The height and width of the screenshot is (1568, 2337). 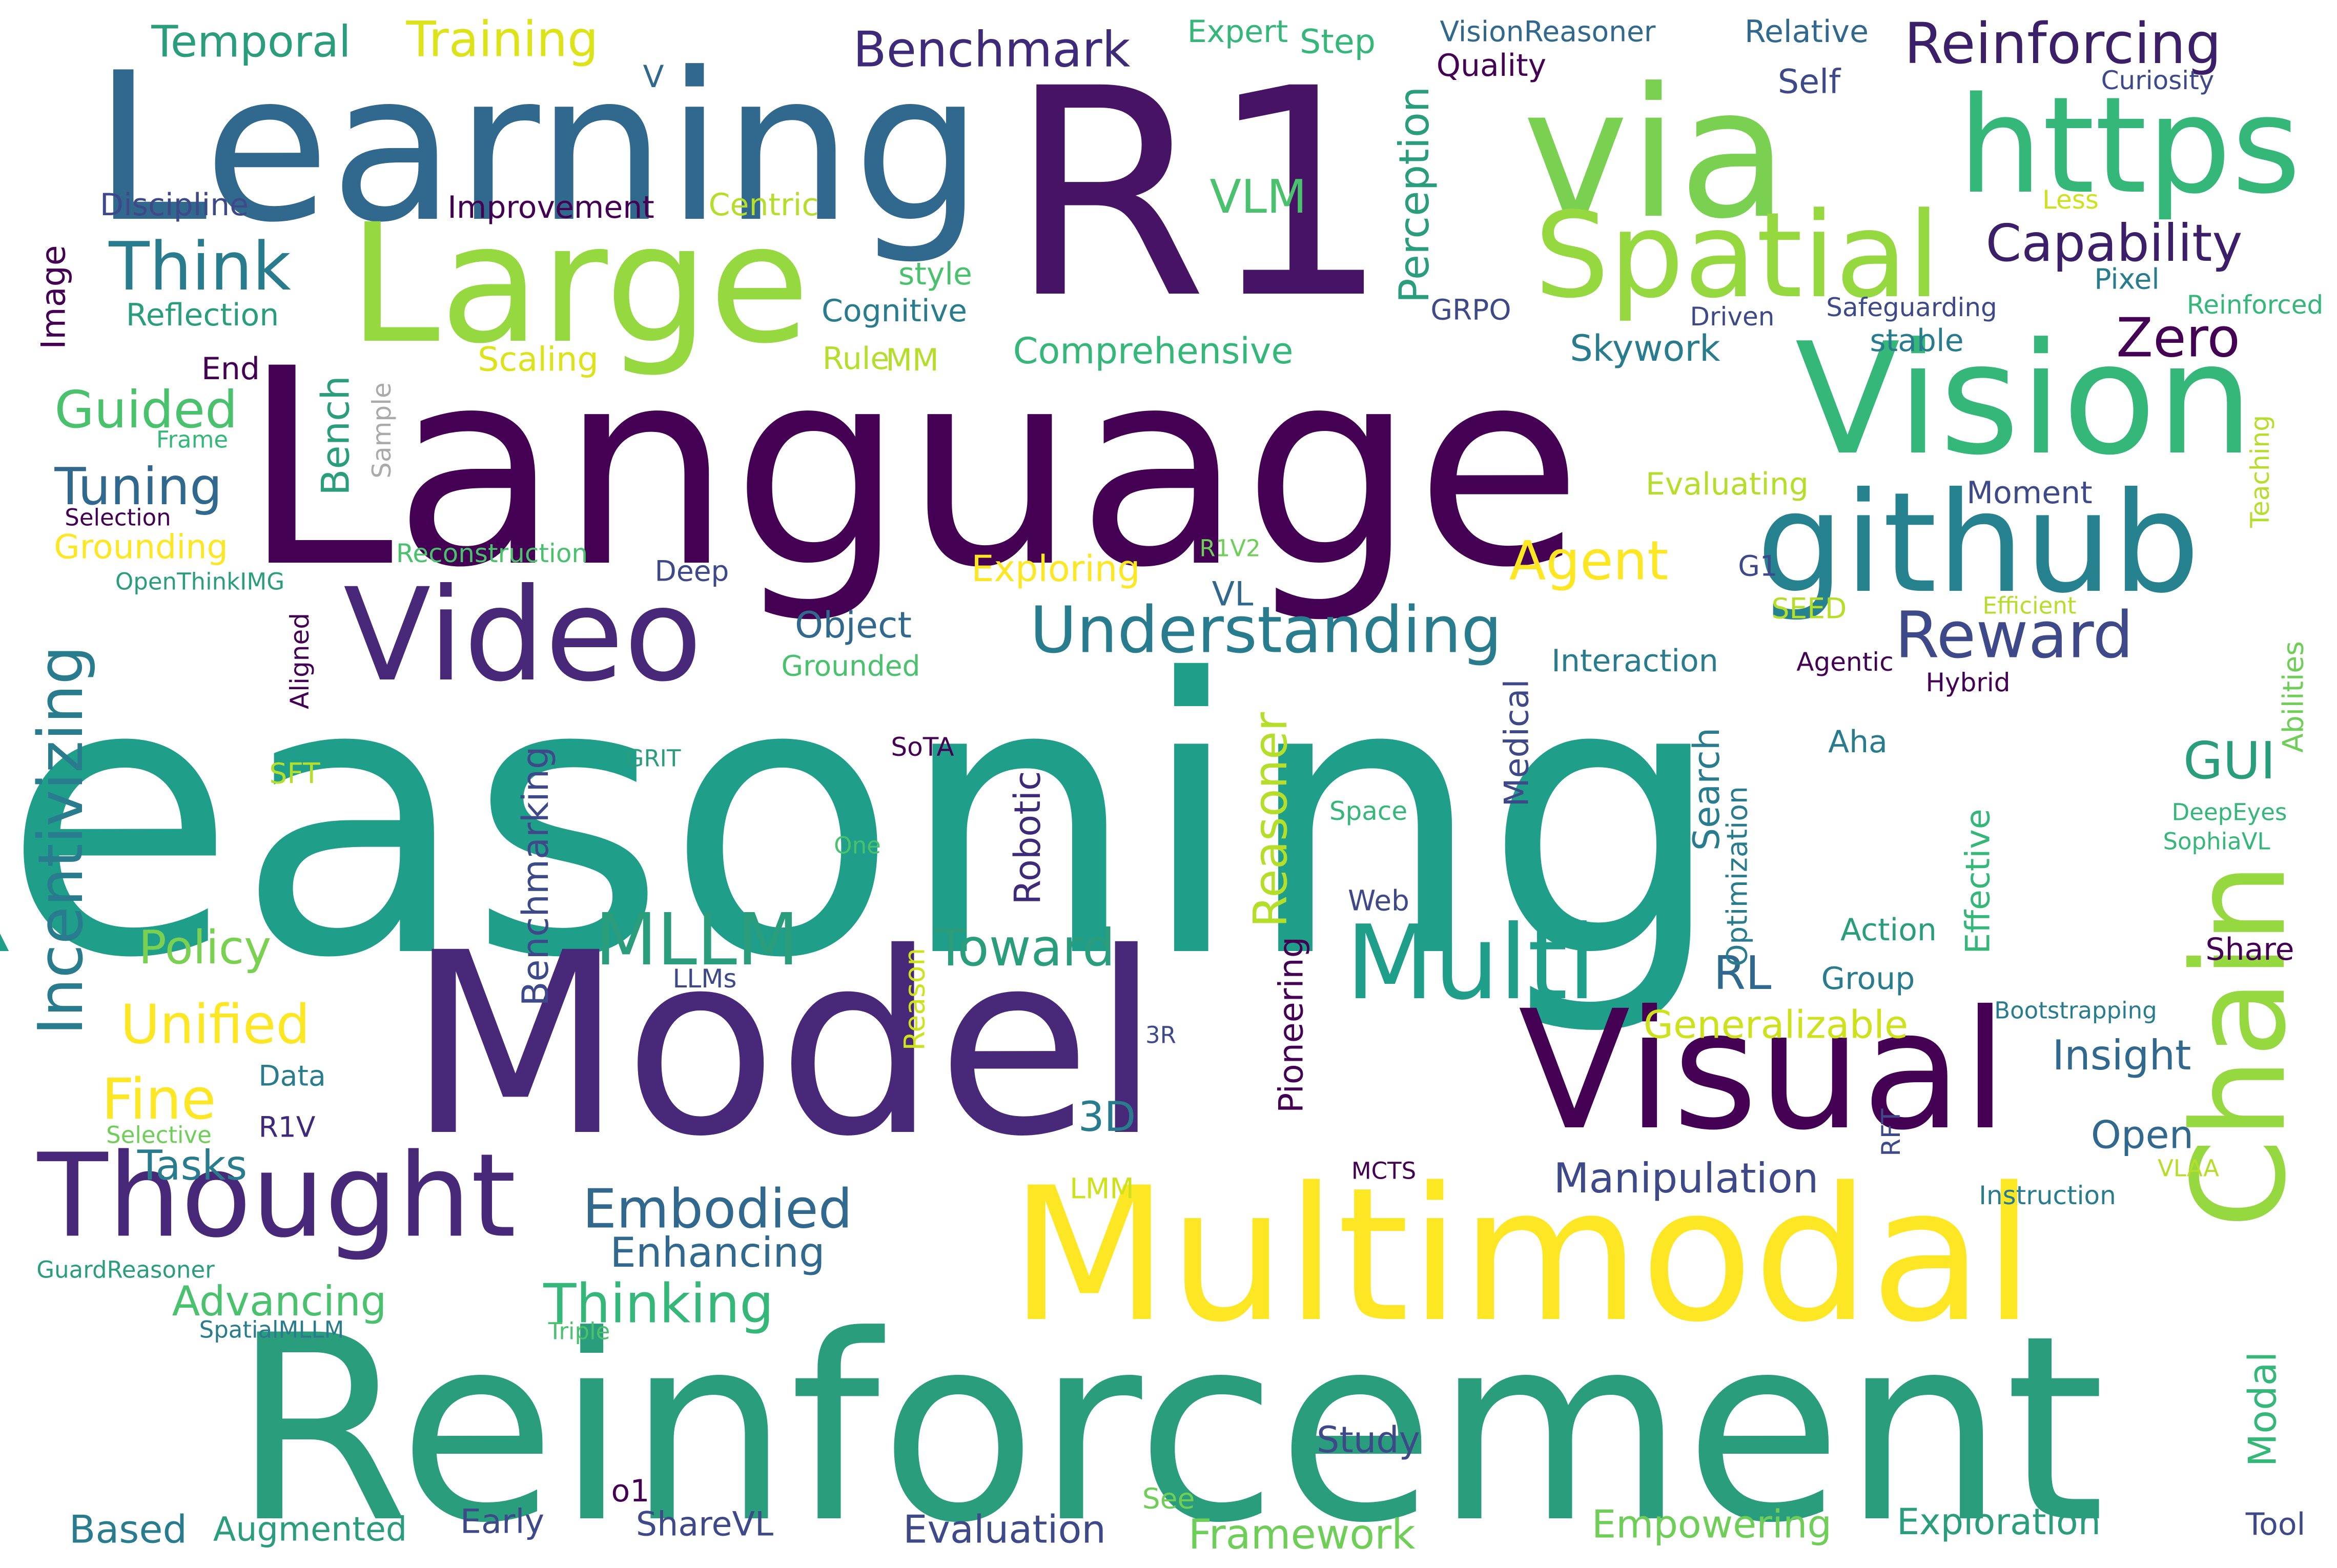 What do you see at coordinates (1168, 1498) in the screenshot?
I see `word-see: See` at bounding box center [1168, 1498].